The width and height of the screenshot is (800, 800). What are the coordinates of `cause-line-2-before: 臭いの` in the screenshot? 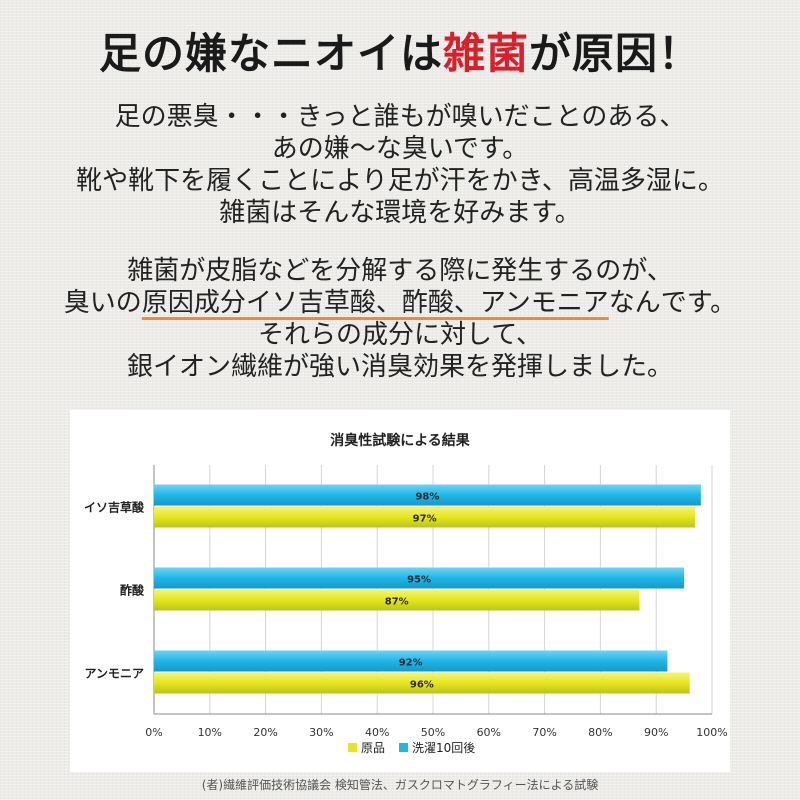 It's located at (102, 303).